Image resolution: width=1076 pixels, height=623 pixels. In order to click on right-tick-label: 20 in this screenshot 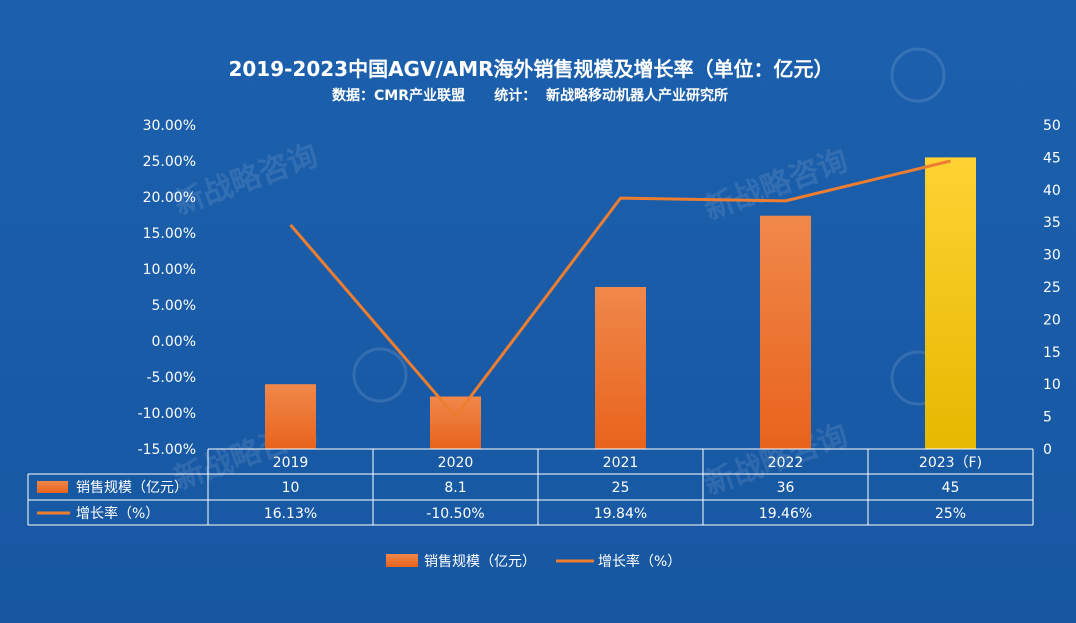, I will do `click(1052, 320)`.